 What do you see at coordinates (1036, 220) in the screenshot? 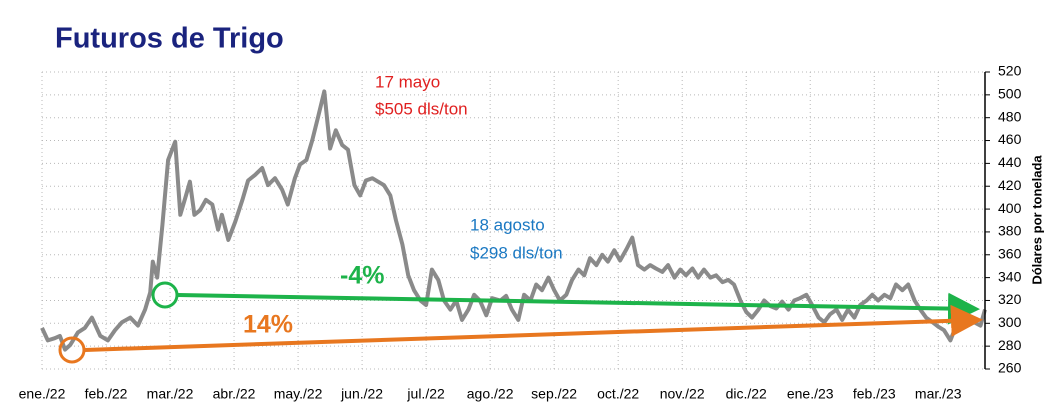
I see `y-axis-label: Dólares por tonelada` at bounding box center [1036, 220].